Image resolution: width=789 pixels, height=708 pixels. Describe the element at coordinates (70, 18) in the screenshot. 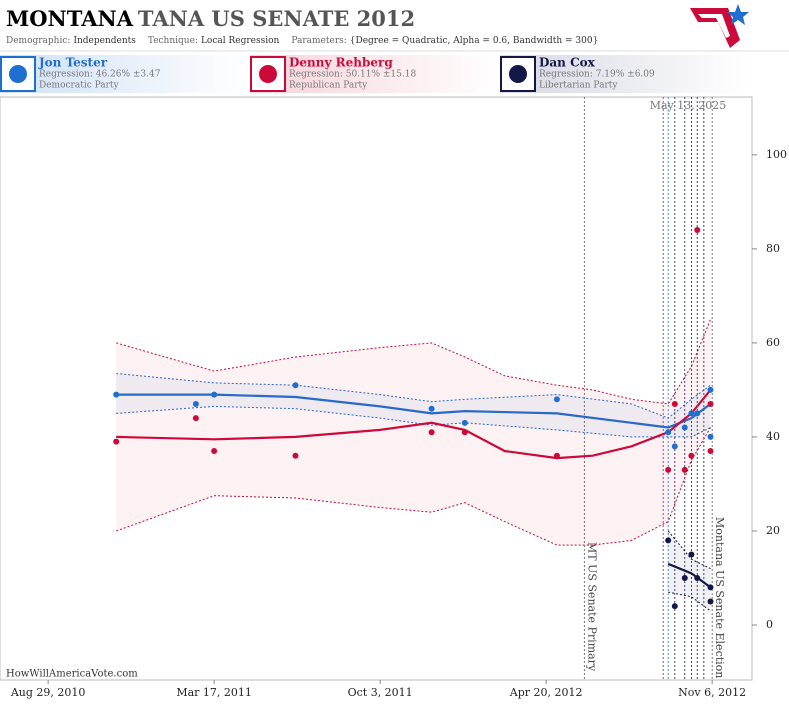

I see `title-bold: MONTANA` at that location.